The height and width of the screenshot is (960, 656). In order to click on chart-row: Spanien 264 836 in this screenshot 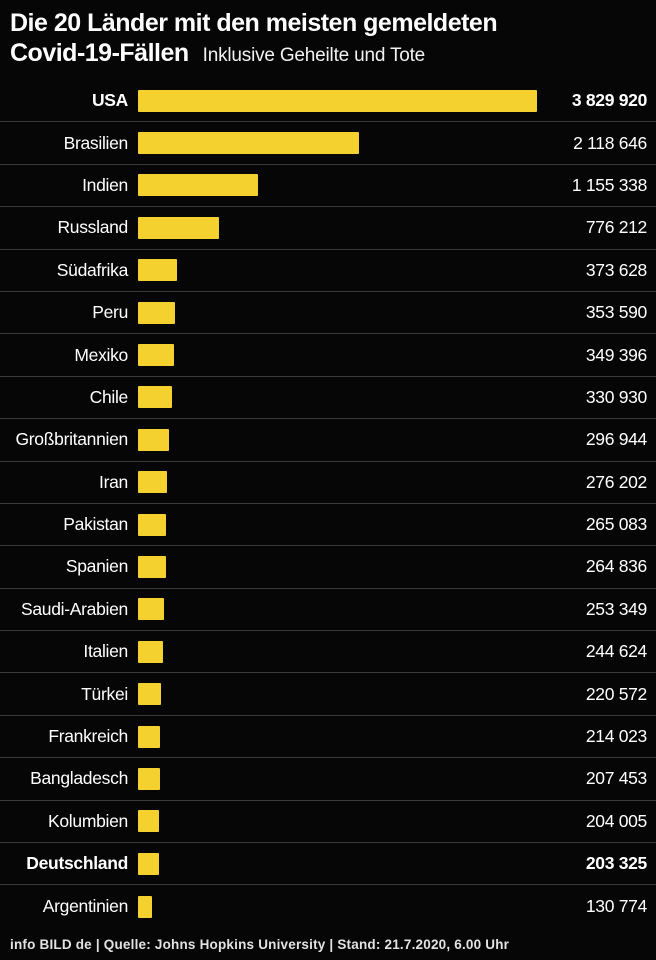, I will do `click(328, 567)`.